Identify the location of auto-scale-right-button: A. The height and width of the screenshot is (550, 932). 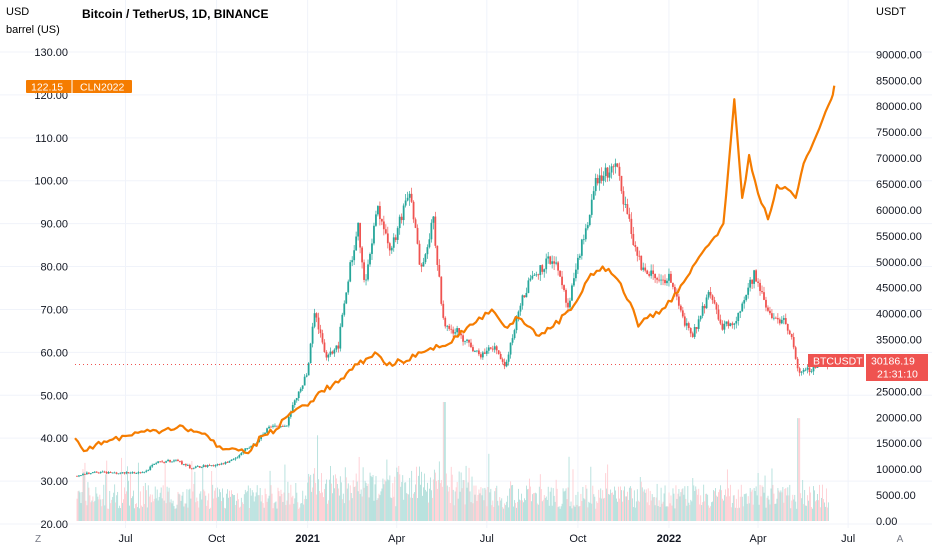
(900, 538).